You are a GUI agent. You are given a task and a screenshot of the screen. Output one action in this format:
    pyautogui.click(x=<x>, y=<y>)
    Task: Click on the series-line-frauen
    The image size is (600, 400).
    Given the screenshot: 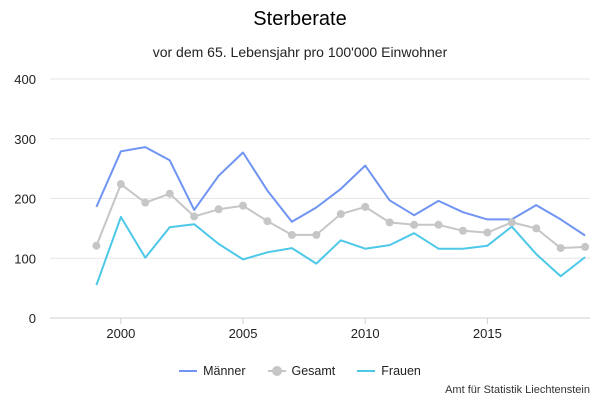 What is the action you would take?
    pyautogui.click(x=340, y=251)
    